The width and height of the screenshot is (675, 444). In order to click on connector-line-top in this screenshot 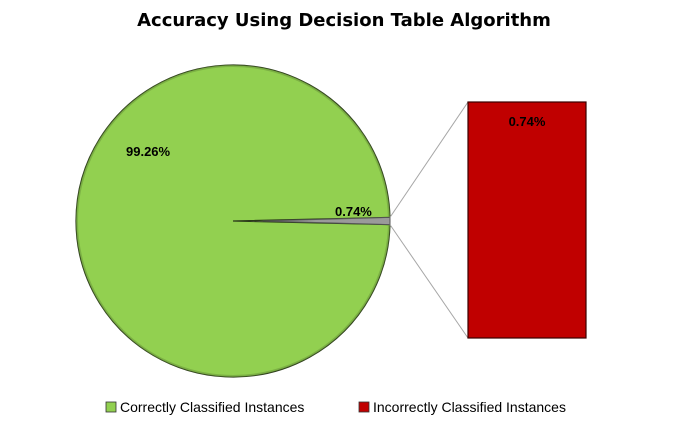, I will do `click(429, 159)`.